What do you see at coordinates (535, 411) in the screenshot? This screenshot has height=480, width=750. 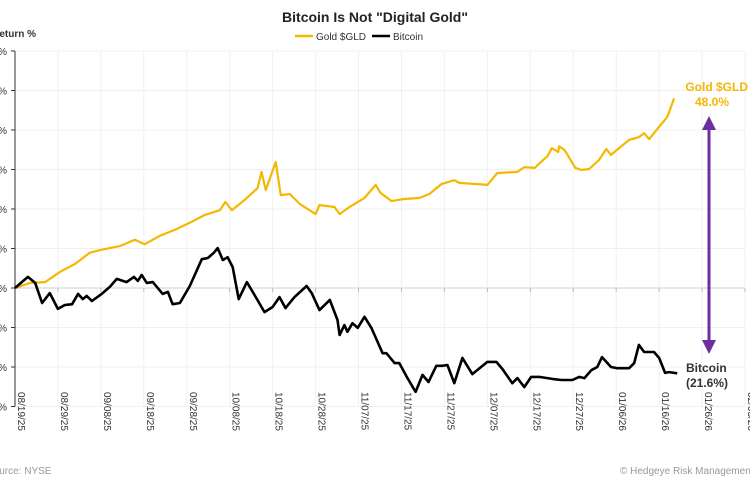 I see `x-tick-label: 12/17/25` at bounding box center [535, 411].